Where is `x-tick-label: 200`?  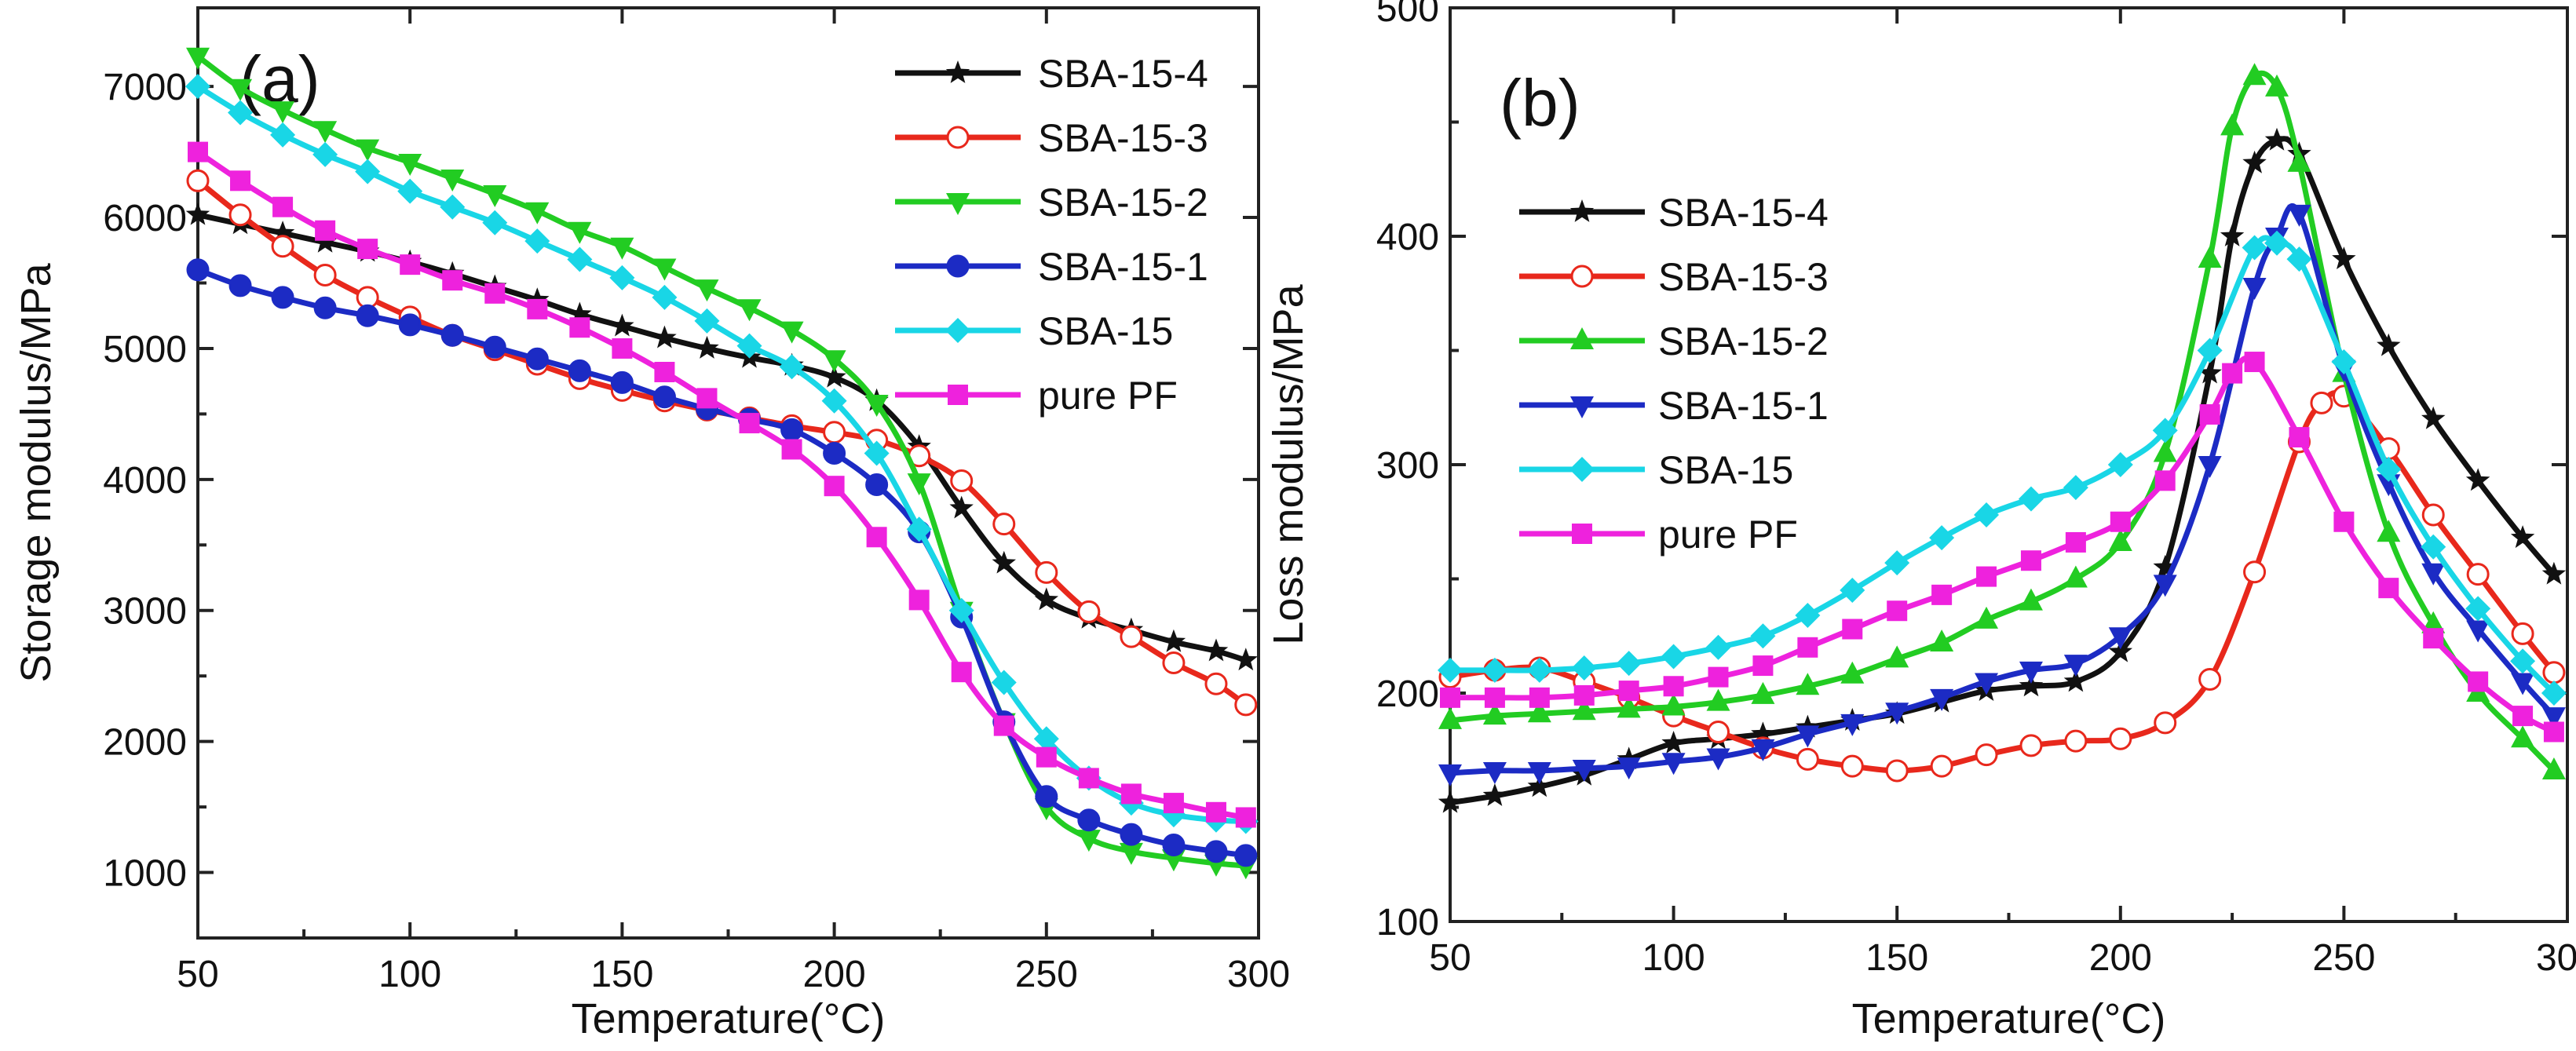 x-tick-label: 200 is located at coordinates (2120, 958).